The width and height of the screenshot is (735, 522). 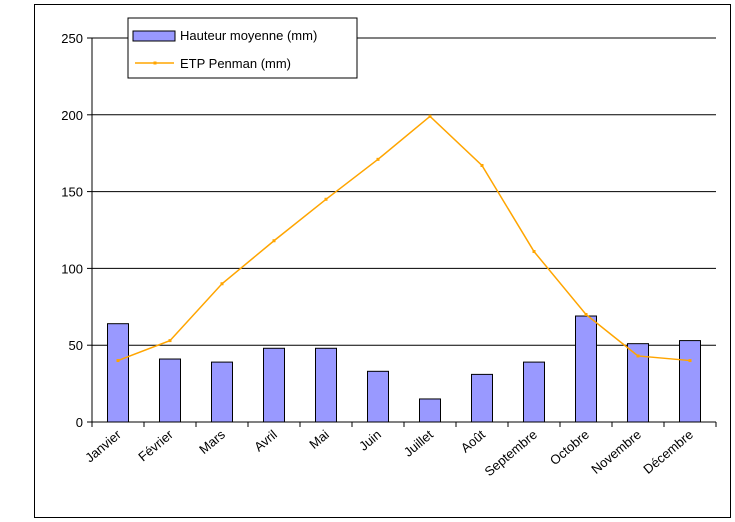 I want to click on y-tick-label: 200, so click(x=72, y=115).